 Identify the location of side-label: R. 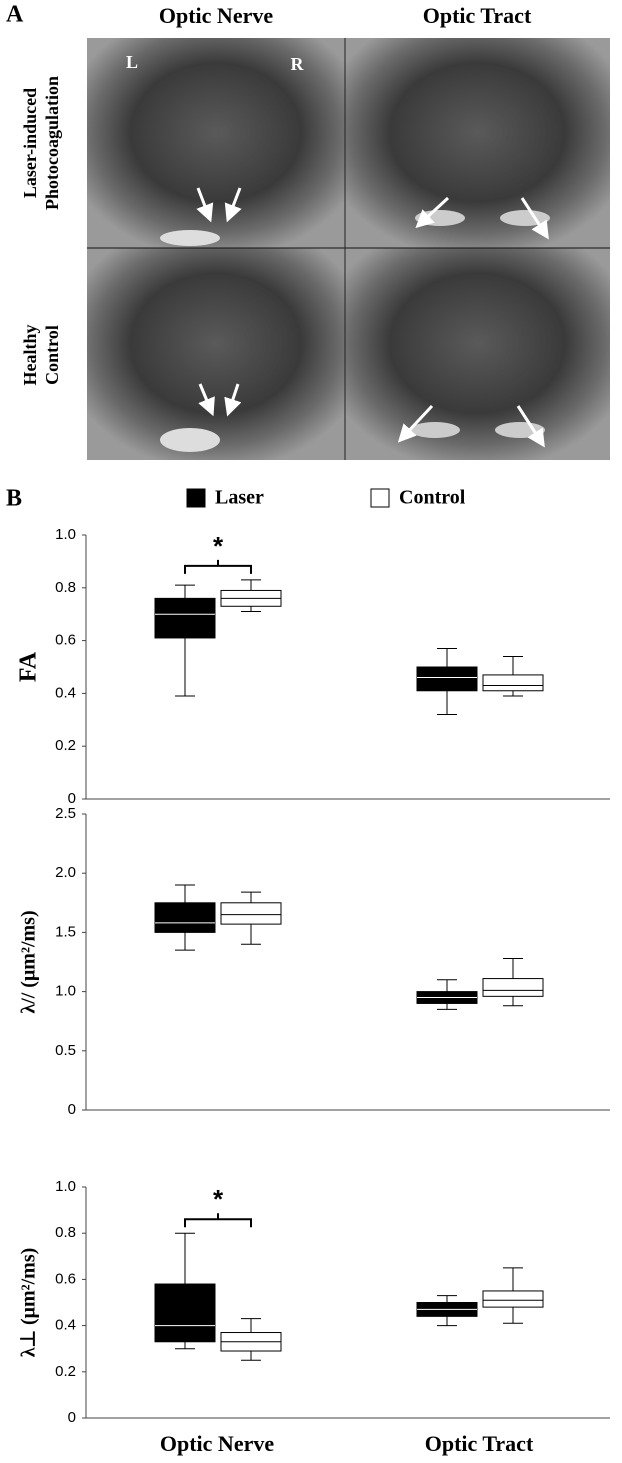
(298, 64).